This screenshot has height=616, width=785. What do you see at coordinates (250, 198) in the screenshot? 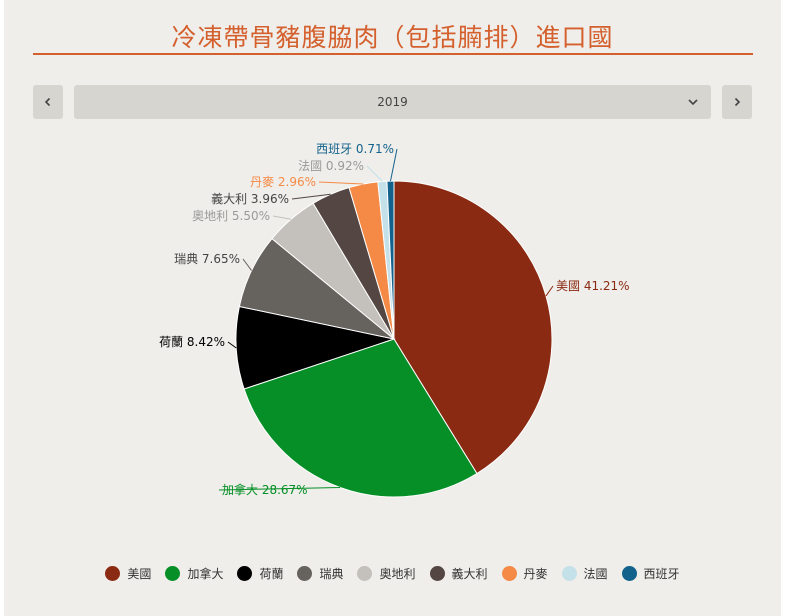
I see `pie-data-label-5: 義大利 3.96%` at bounding box center [250, 198].